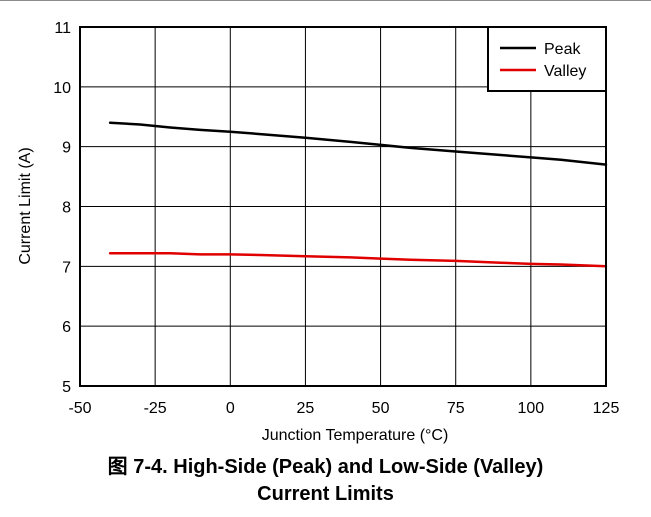 Image resolution: width=651 pixels, height=517 pixels. Describe the element at coordinates (62, 88) in the screenshot. I see `y-tick-label: 10` at that location.